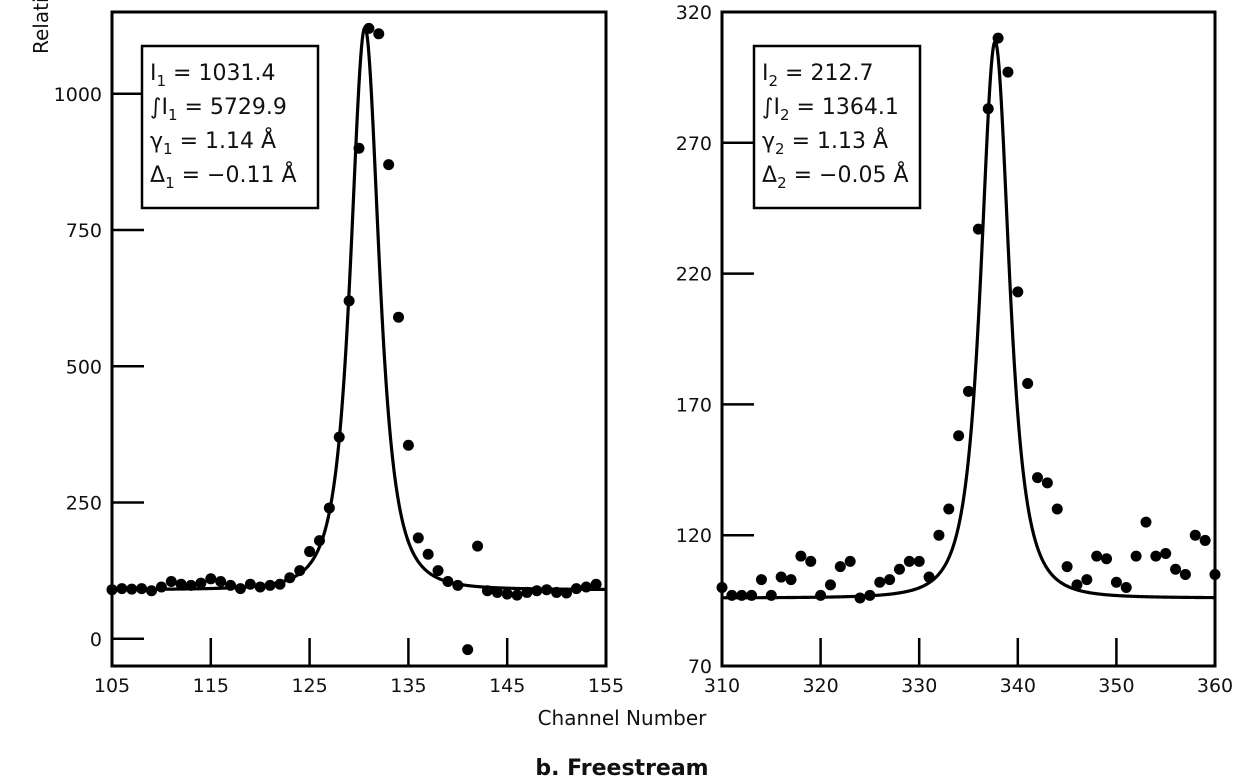  I want to click on y-tick-label: 1000, so click(78, 95).